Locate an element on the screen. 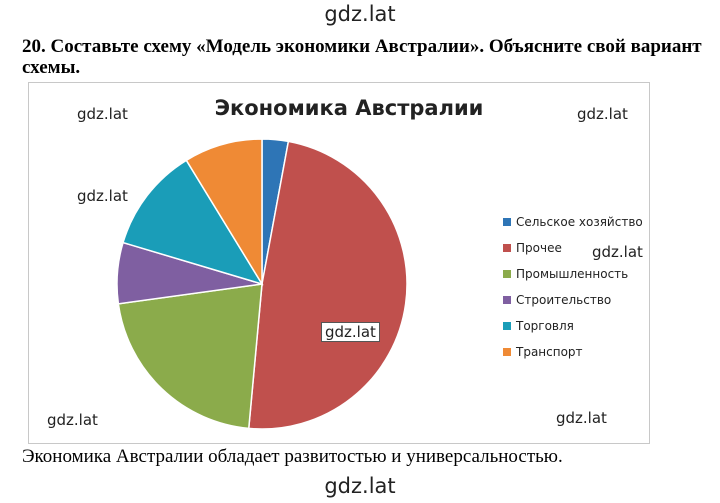 The image size is (720, 503). legend-label: Торговля is located at coordinates (545, 326).